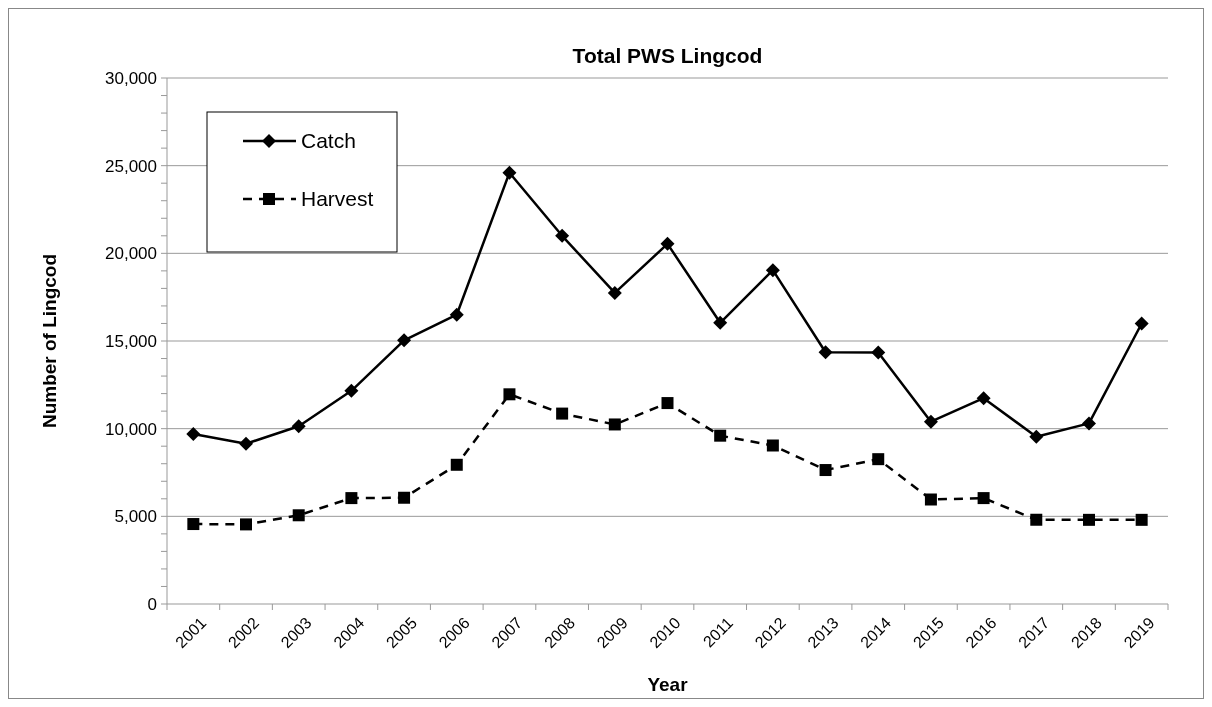  What do you see at coordinates (131, 254) in the screenshot?
I see `y-tick-label: 20,000` at bounding box center [131, 254].